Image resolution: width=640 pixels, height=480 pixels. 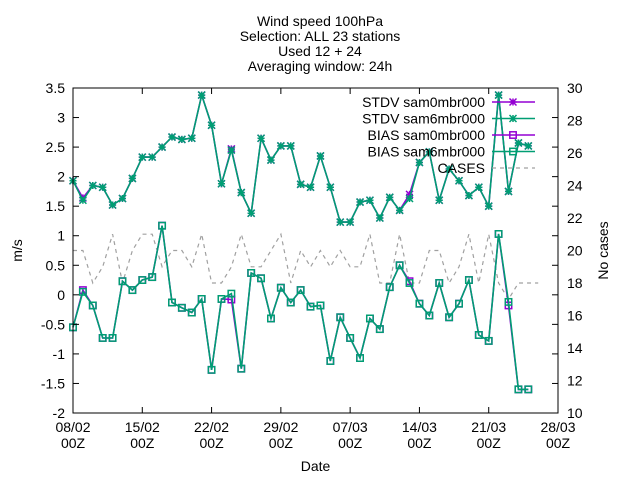 What do you see at coordinates (575, 381) in the screenshot?
I see `y2-tick-label: 12` at bounding box center [575, 381].